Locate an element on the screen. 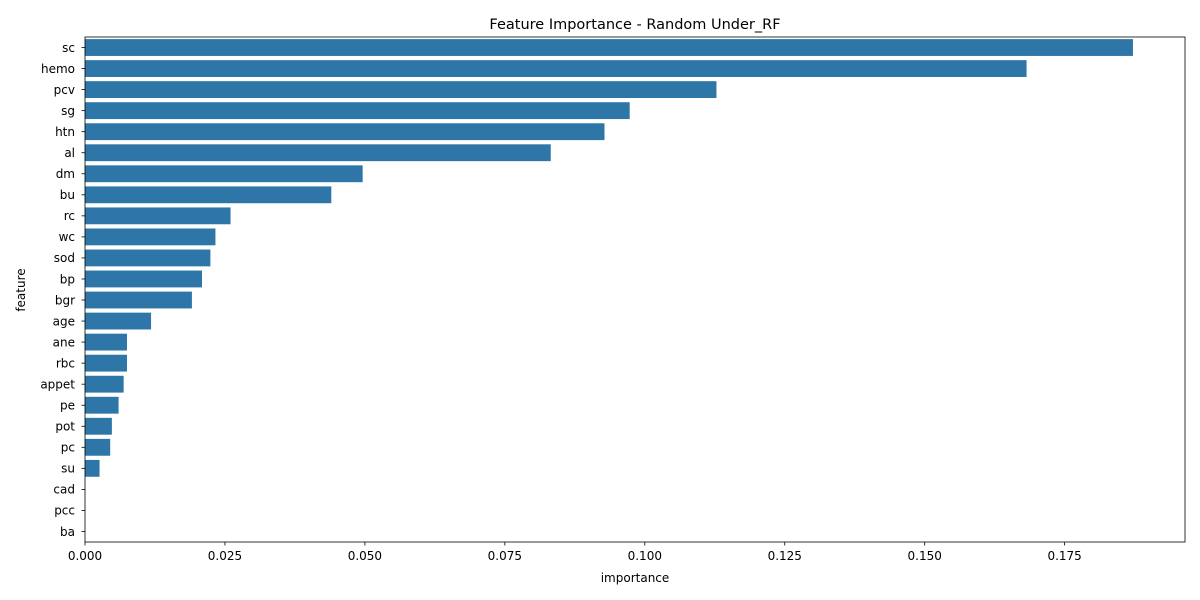  y-tick-label: pcc is located at coordinates (64, 511).